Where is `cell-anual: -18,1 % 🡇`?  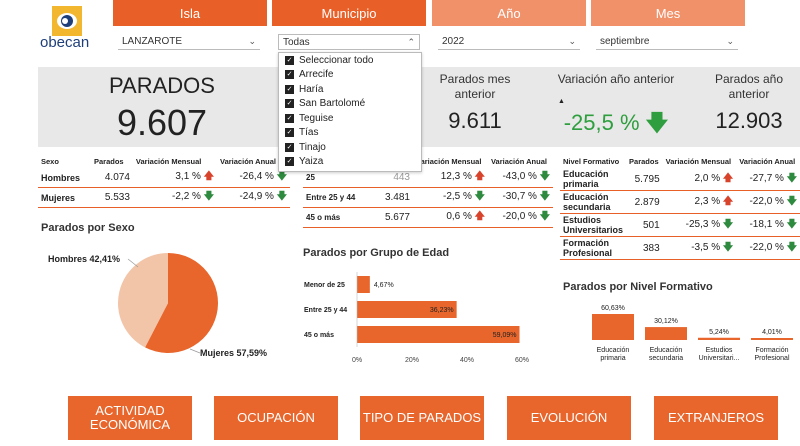 cell-anual: -18,1 % 🡇 is located at coordinates (768, 225).